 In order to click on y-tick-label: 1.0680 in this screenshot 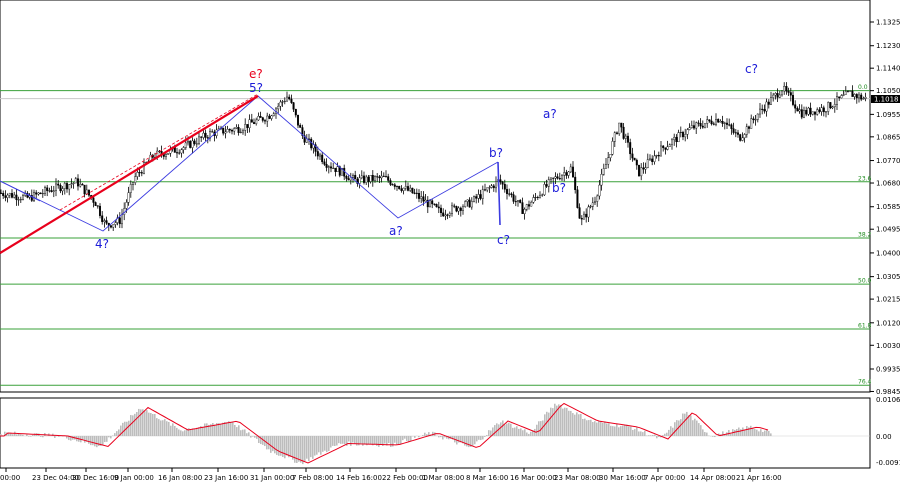, I will do `click(888, 184)`.